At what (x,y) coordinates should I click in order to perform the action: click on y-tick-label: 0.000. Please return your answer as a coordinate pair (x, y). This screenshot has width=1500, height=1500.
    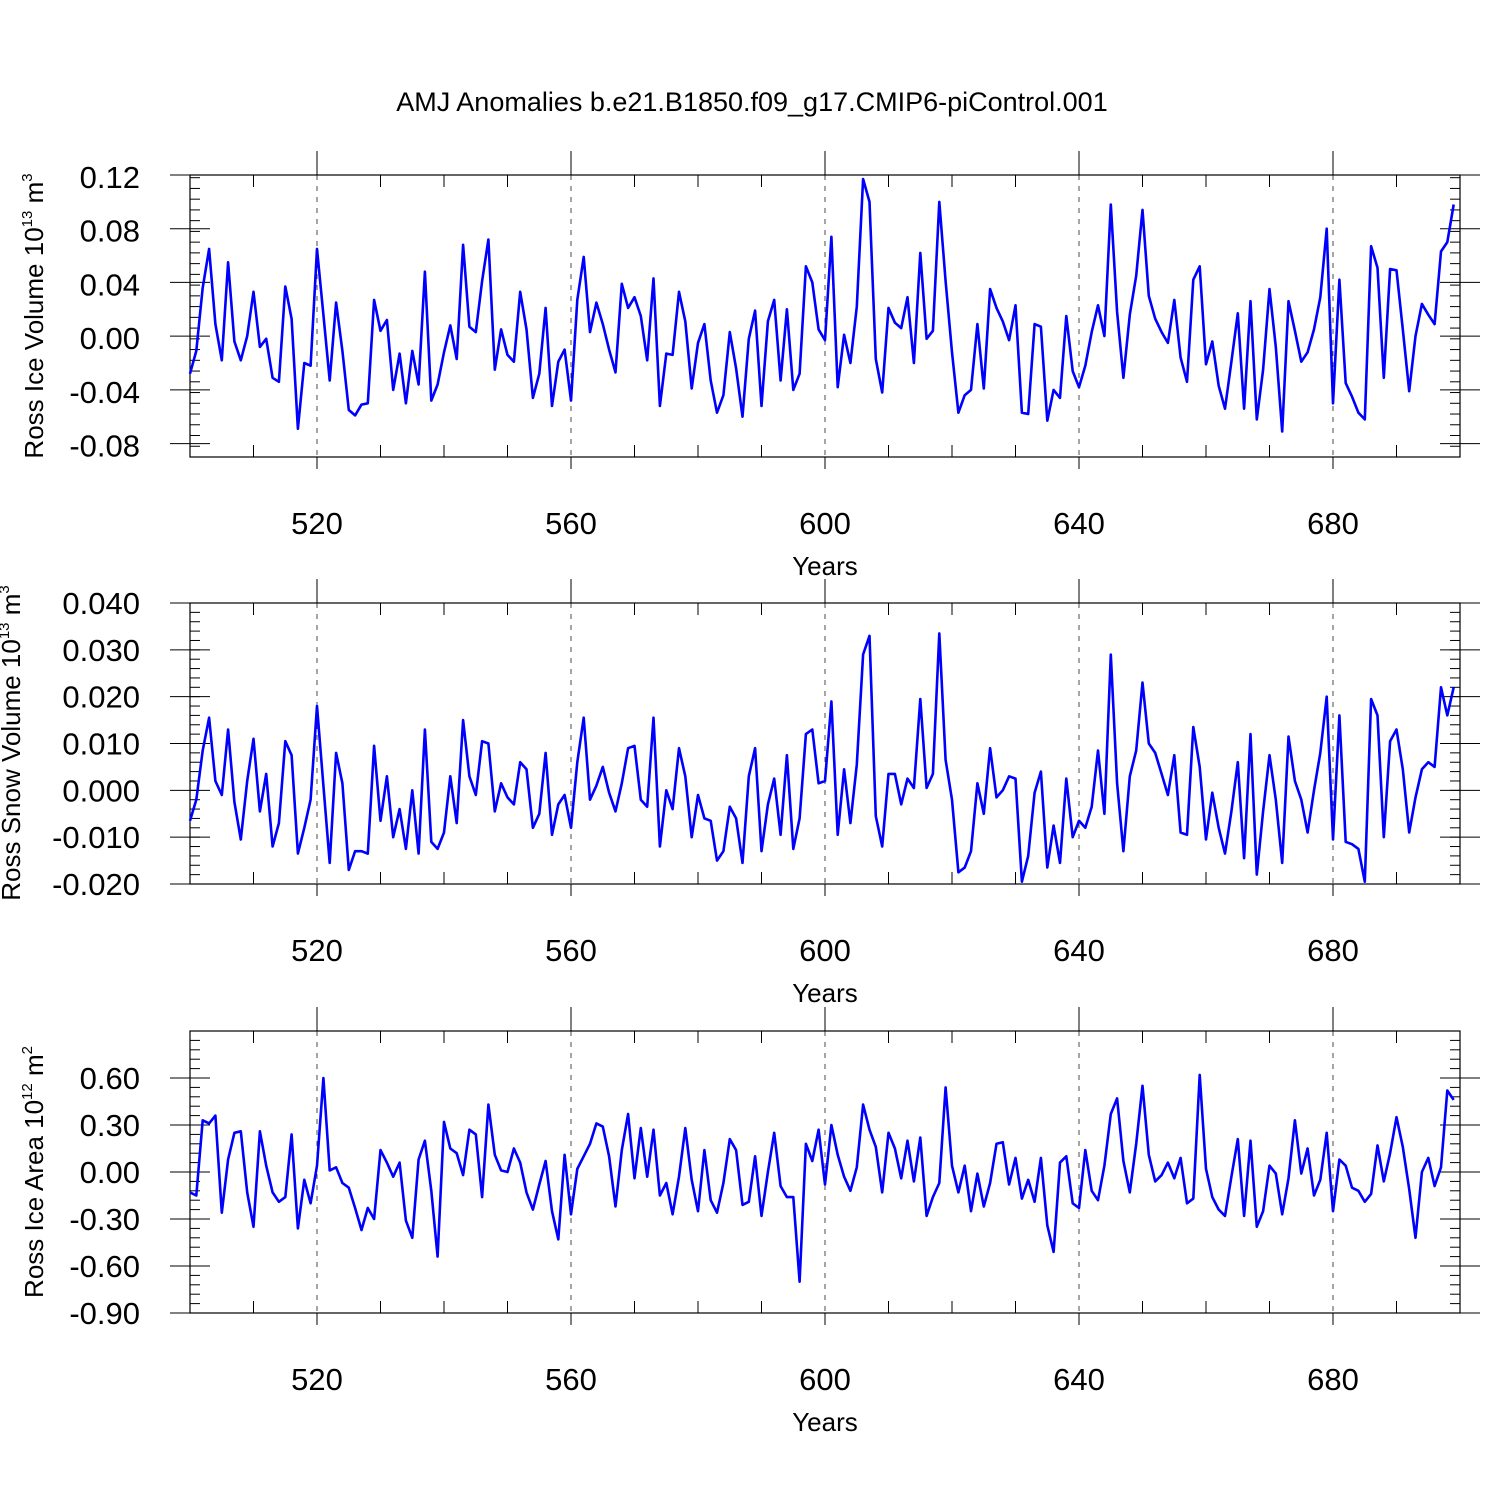
    Looking at the image, I should click on (101, 790).